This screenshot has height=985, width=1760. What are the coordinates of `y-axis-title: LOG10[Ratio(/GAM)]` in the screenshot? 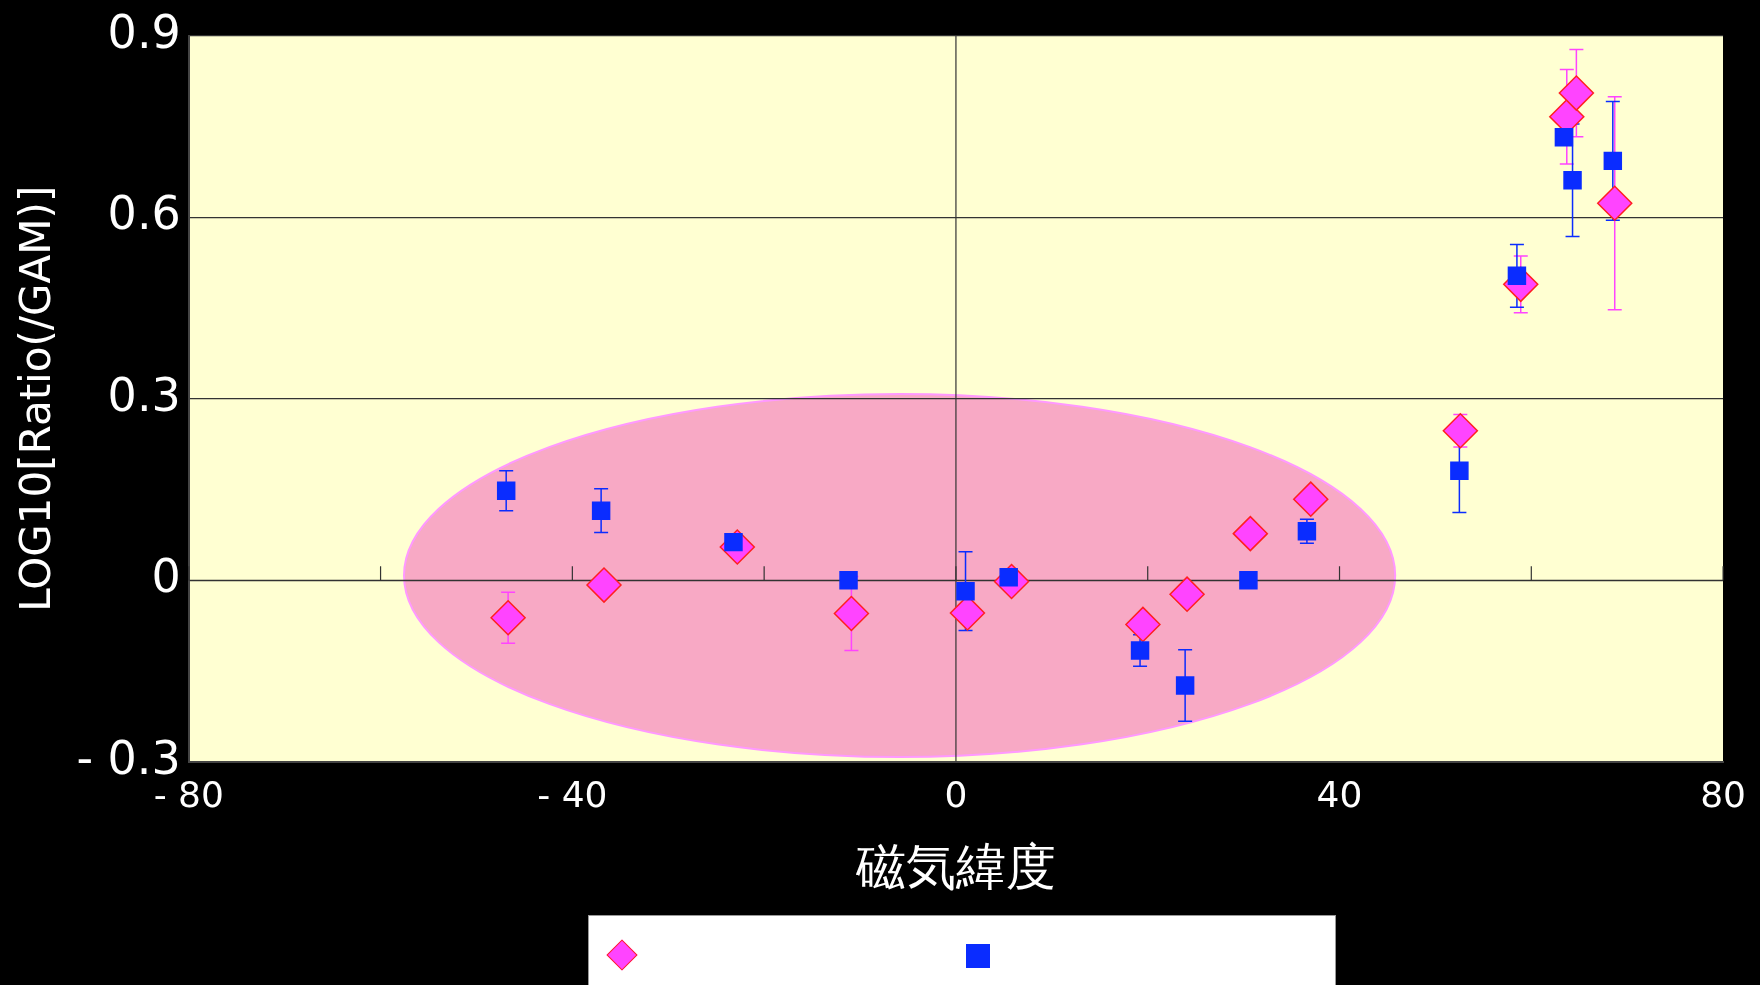 It's located at (36, 398).